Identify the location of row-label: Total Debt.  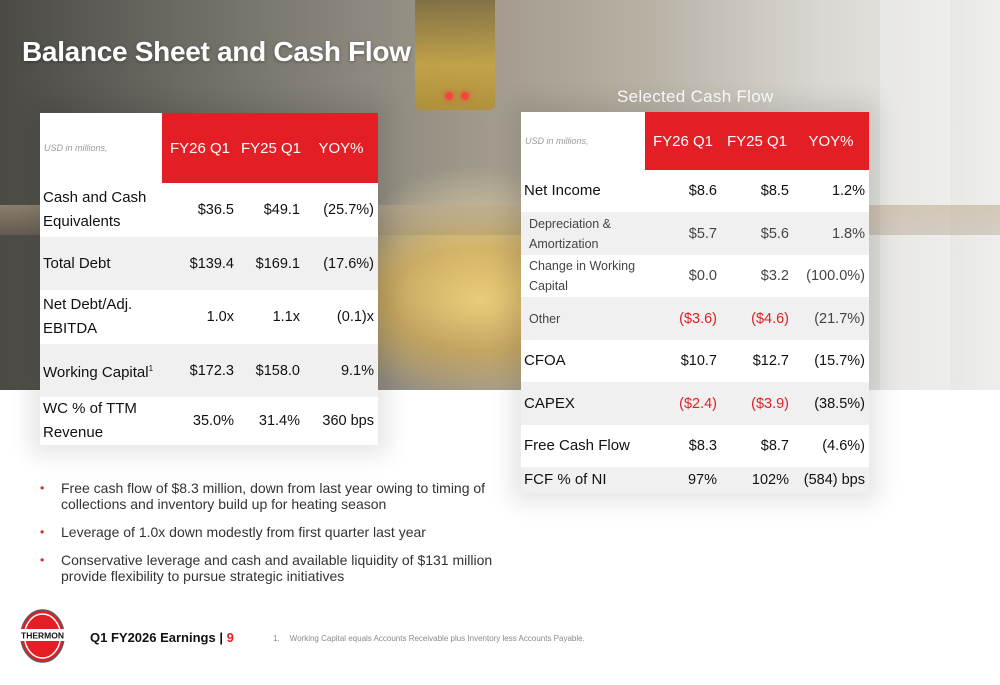
(77, 263).